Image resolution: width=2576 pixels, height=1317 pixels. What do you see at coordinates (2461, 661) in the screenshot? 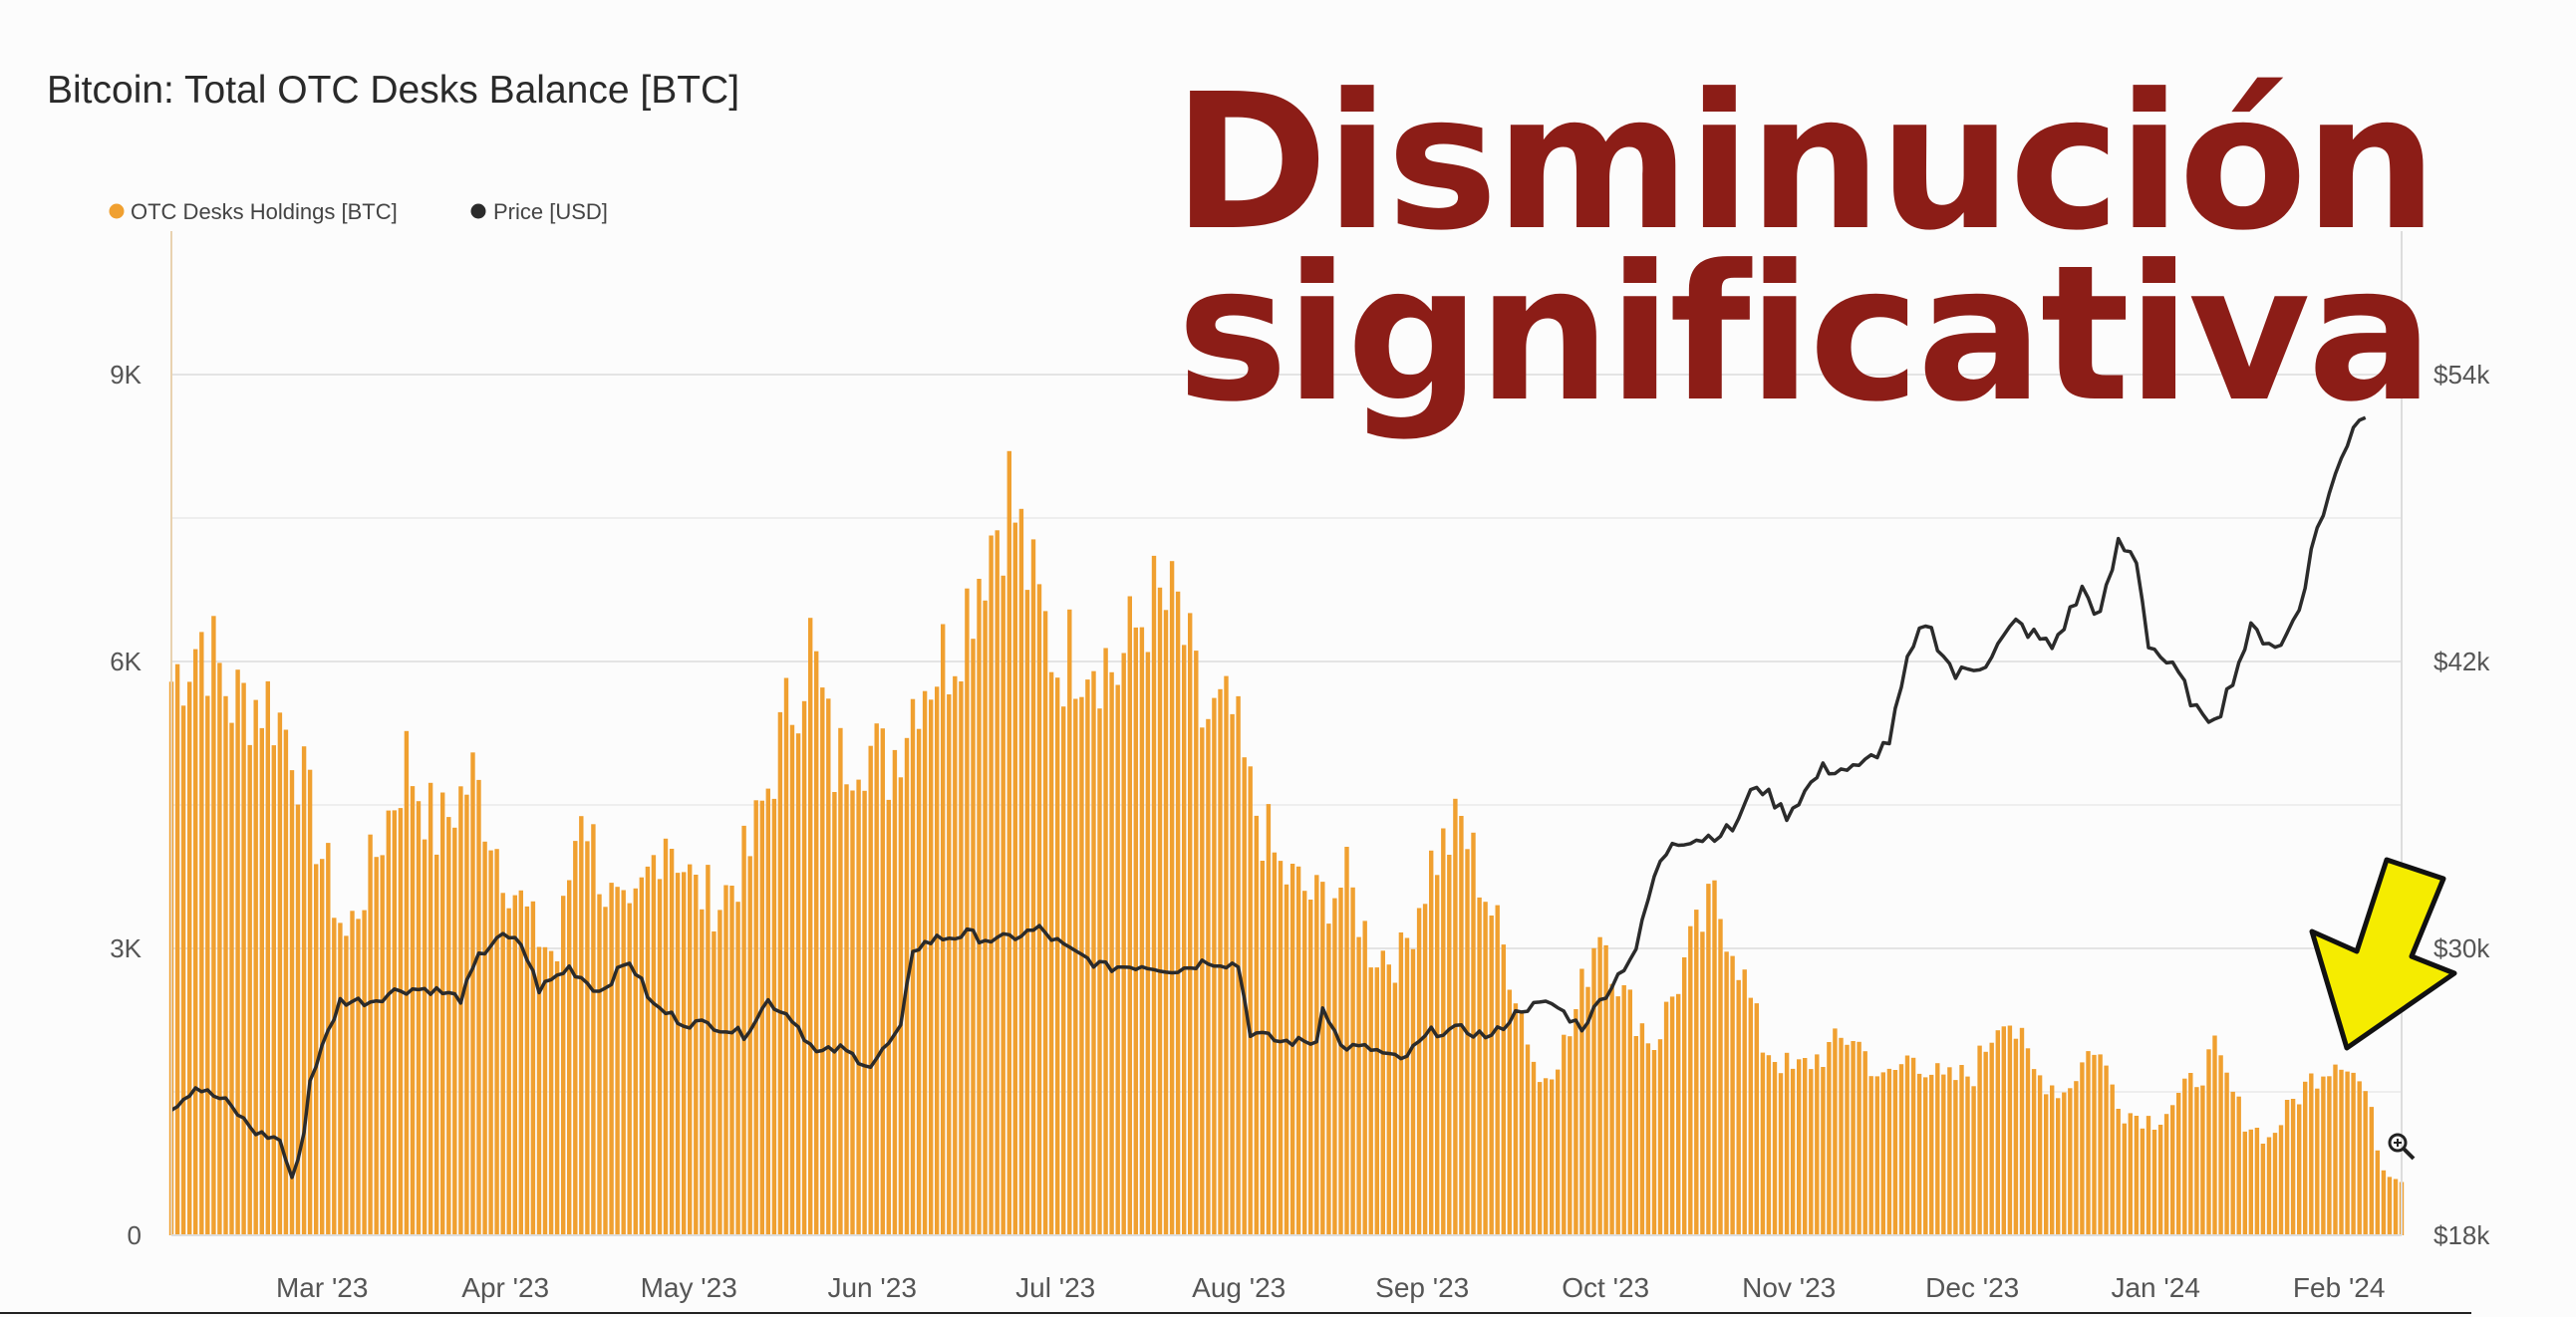
I see `y-right-tick-label: $42k` at bounding box center [2461, 661].